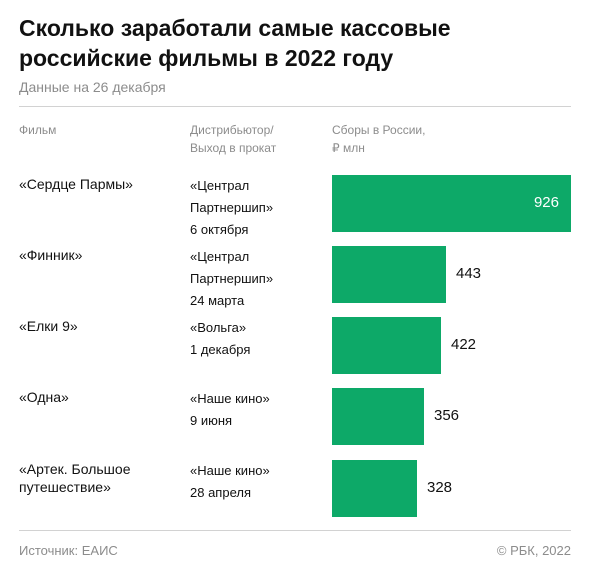 The height and width of the screenshot is (574, 590). What do you see at coordinates (533, 550) in the screenshot?
I see `copyright-note: © РБК, 2022` at bounding box center [533, 550].